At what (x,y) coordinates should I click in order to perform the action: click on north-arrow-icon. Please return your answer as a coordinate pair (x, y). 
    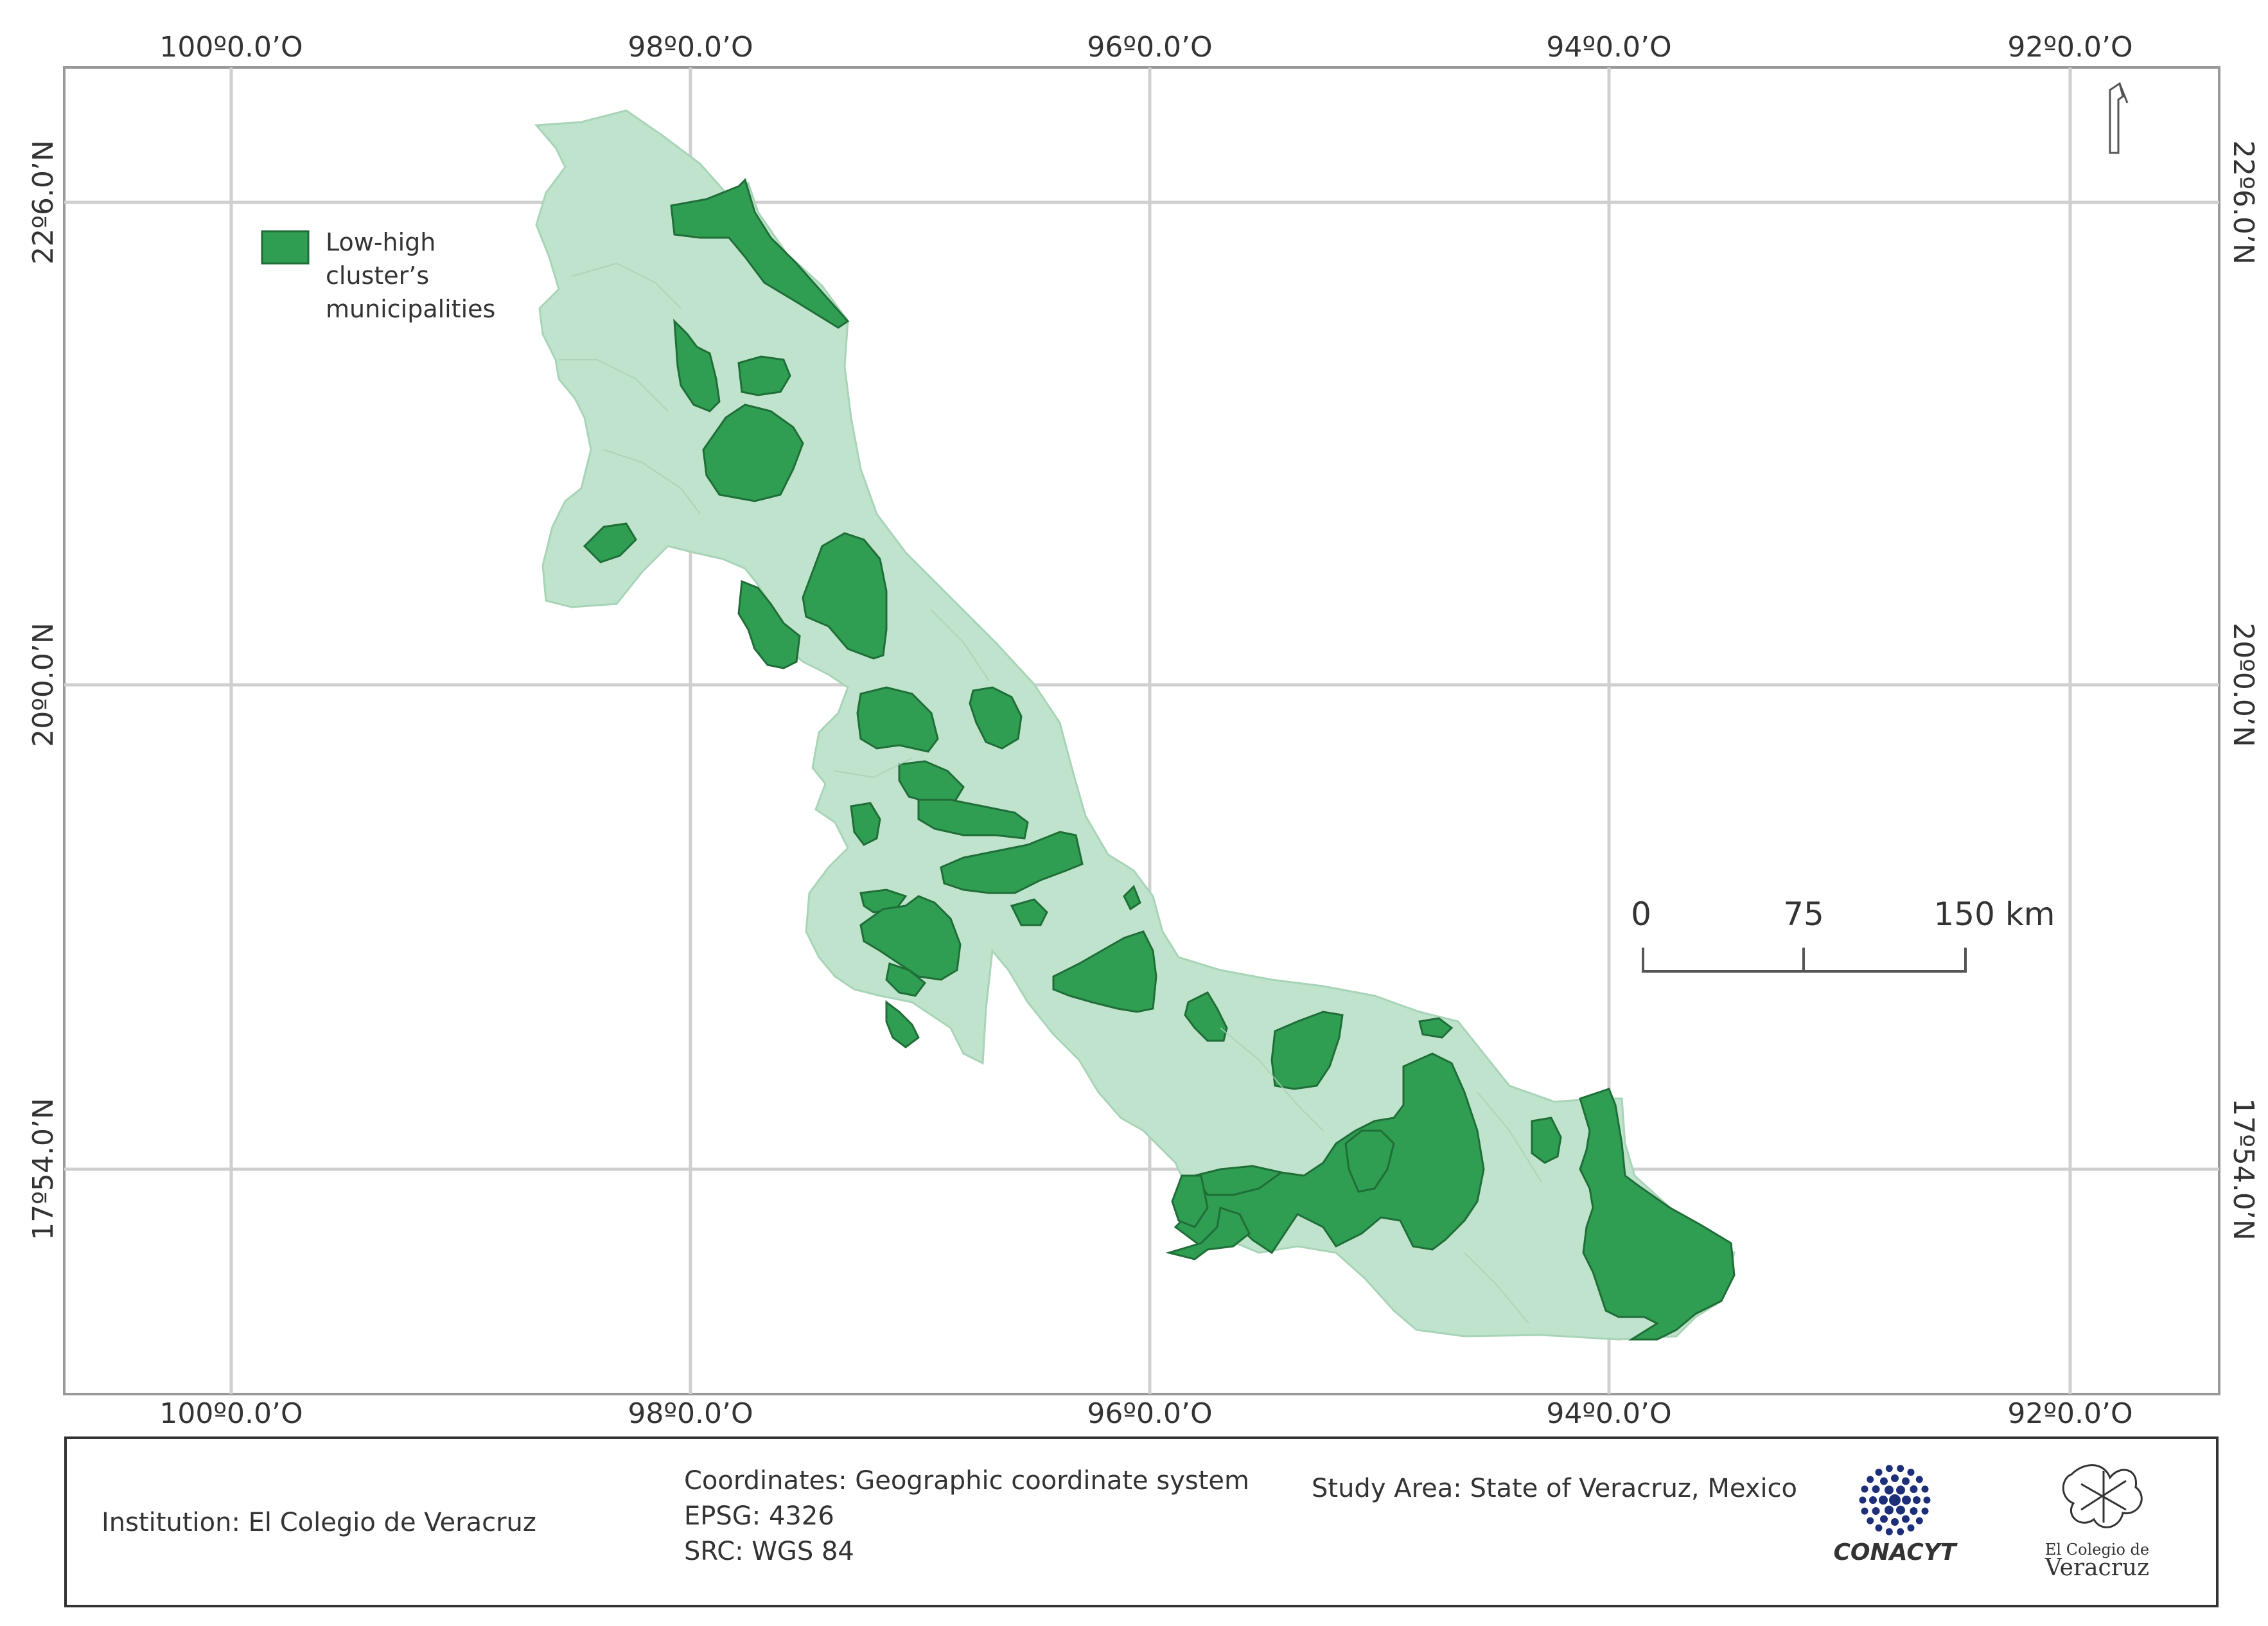
    Looking at the image, I should click on (2119, 118).